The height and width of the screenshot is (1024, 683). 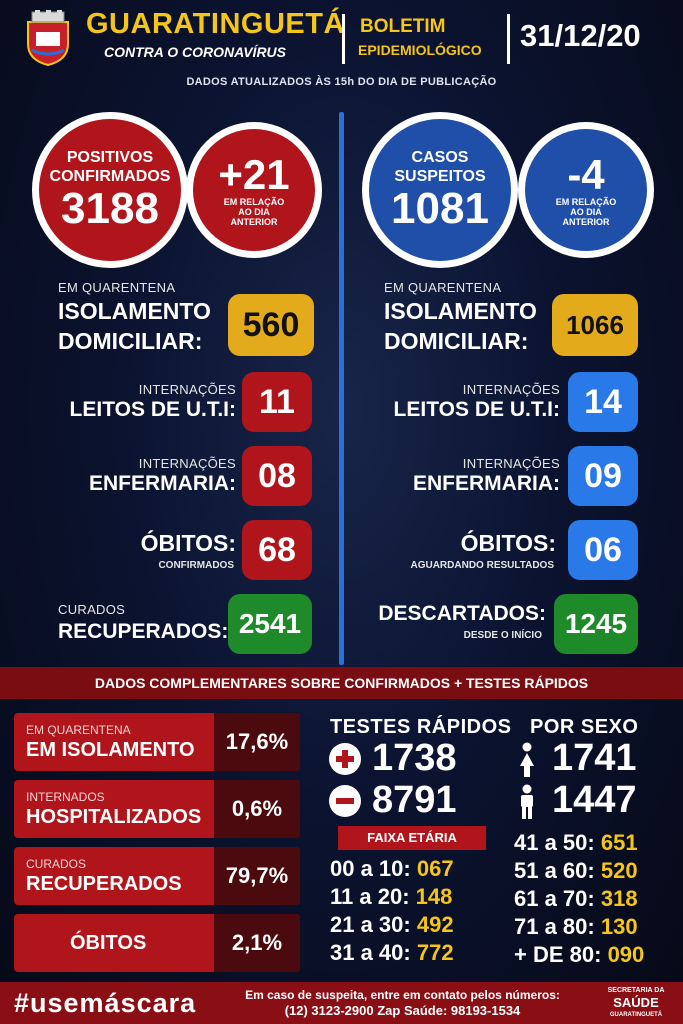 I want to click on pct-value: 17,6%, so click(x=257, y=742).